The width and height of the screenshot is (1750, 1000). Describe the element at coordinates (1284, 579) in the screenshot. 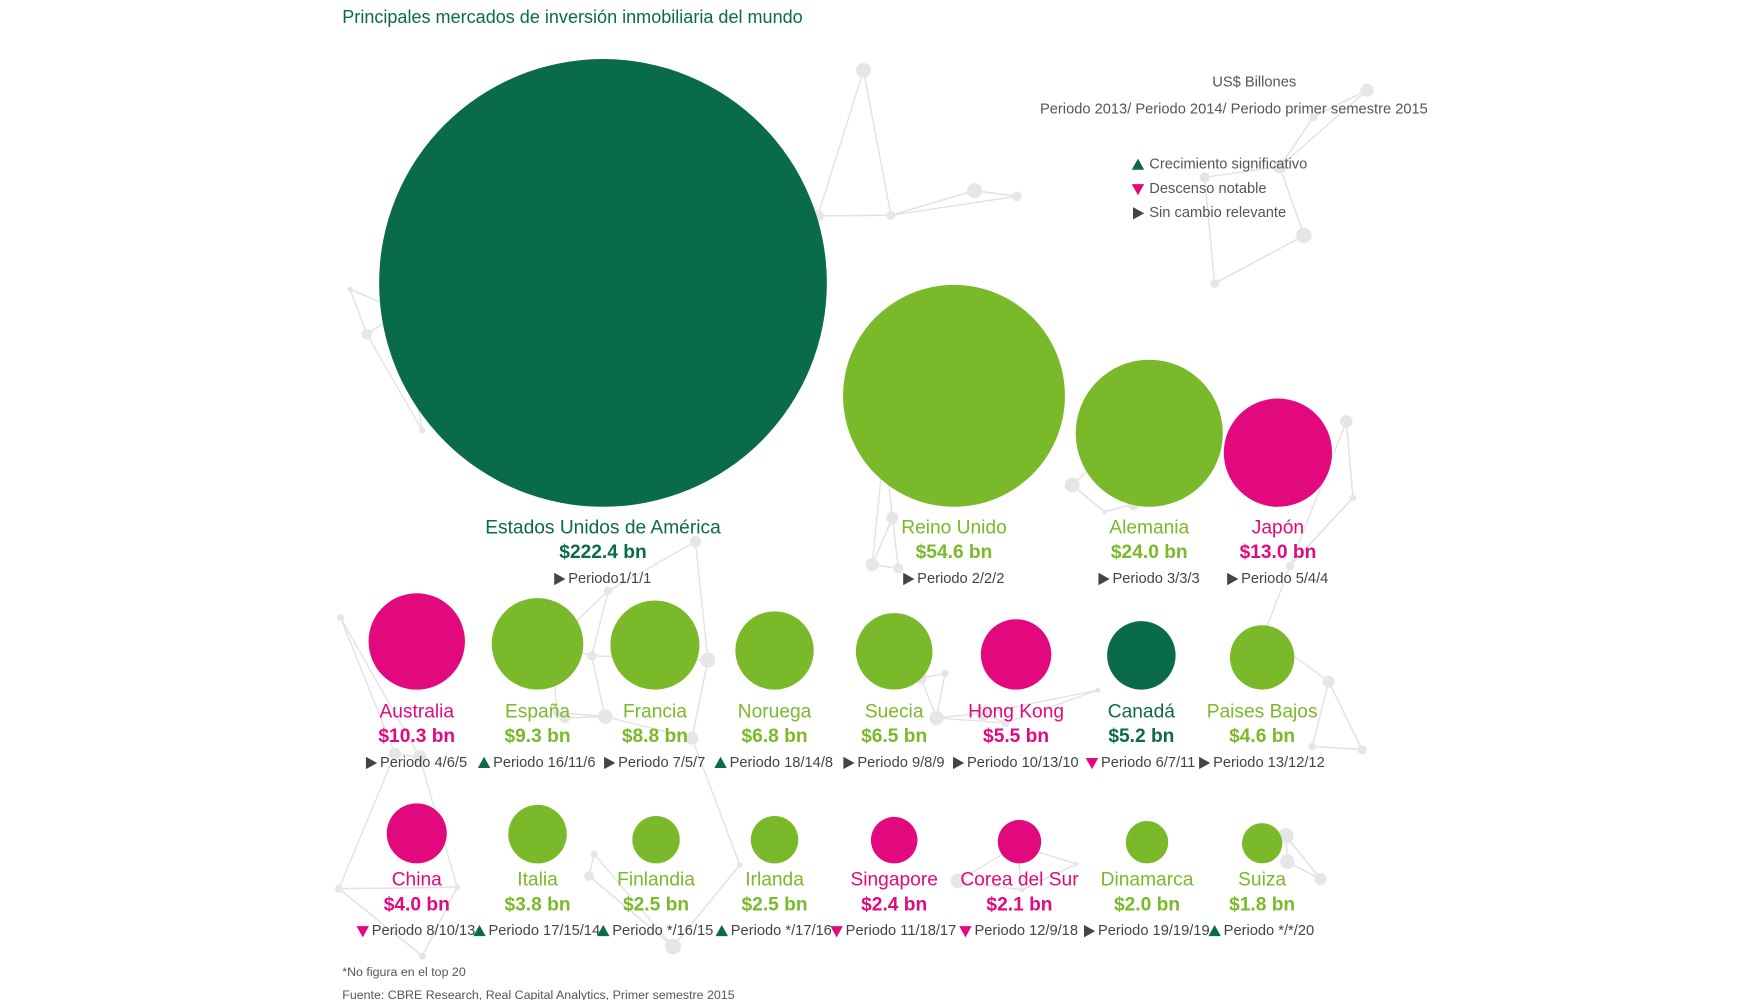

I see `period-label: Periodo 5/4/4` at that location.